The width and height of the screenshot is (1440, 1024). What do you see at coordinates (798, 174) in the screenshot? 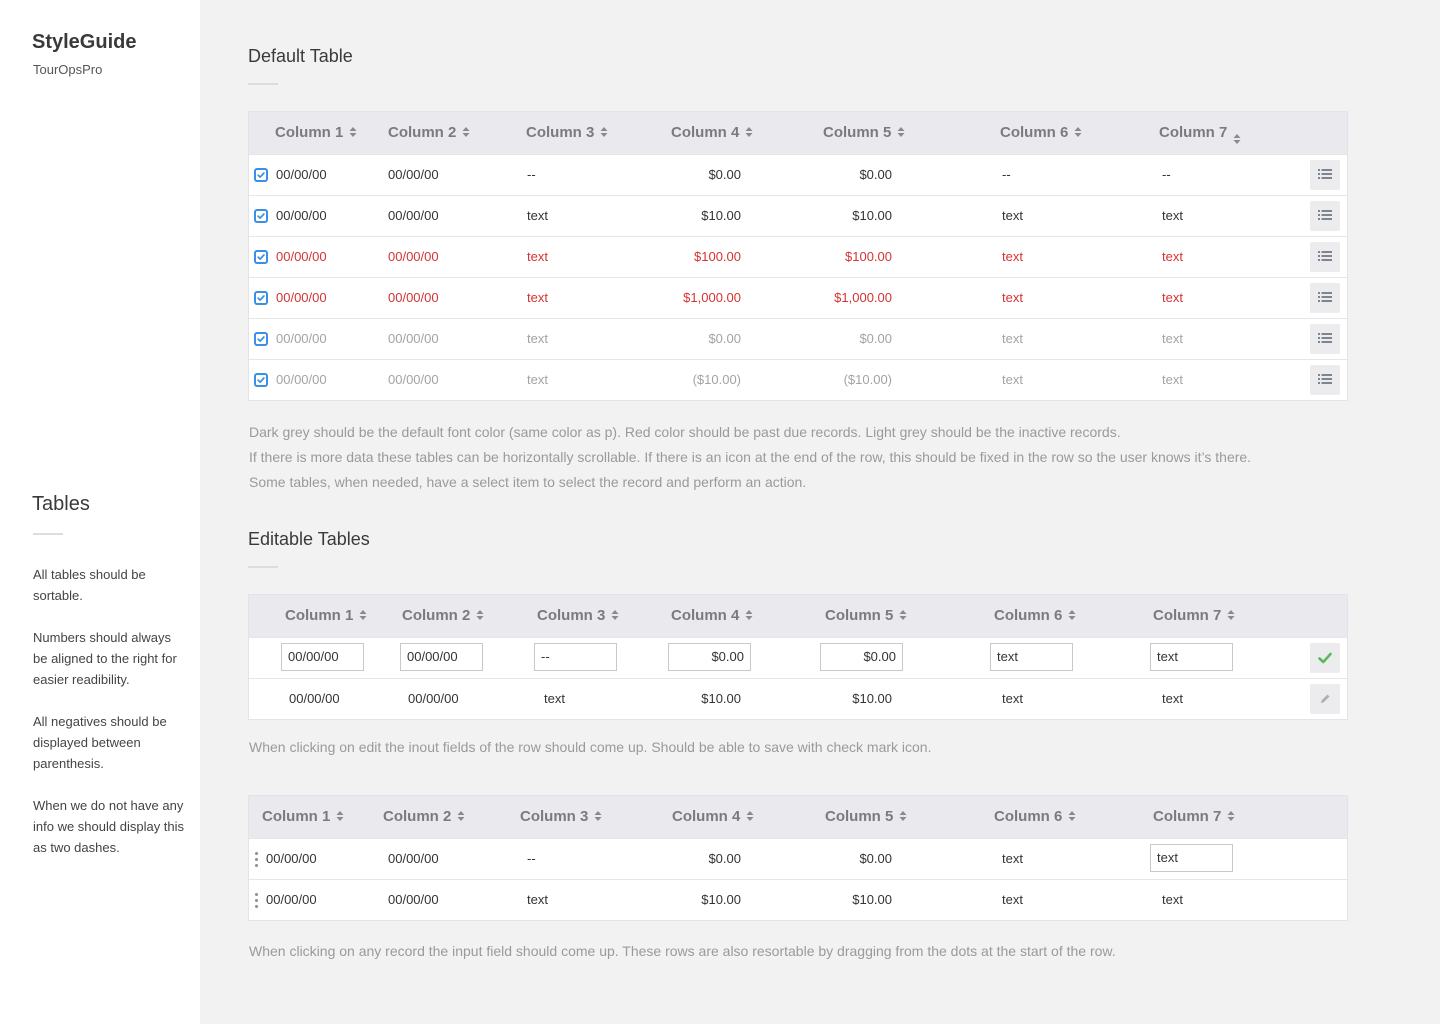
I see `table-row: 00/00/00 00/00/00 -- $0.00 $0.00 -- --` at bounding box center [798, 174].